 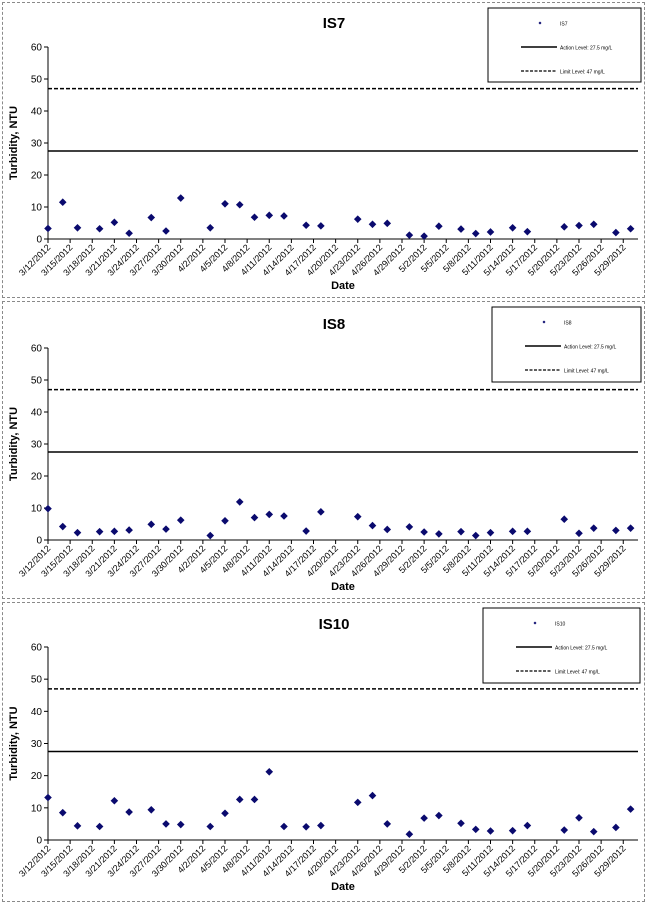 What do you see at coordinates (544, 322) in the screenshot?
I see `legend-marker` at bounding box center [544, 322].